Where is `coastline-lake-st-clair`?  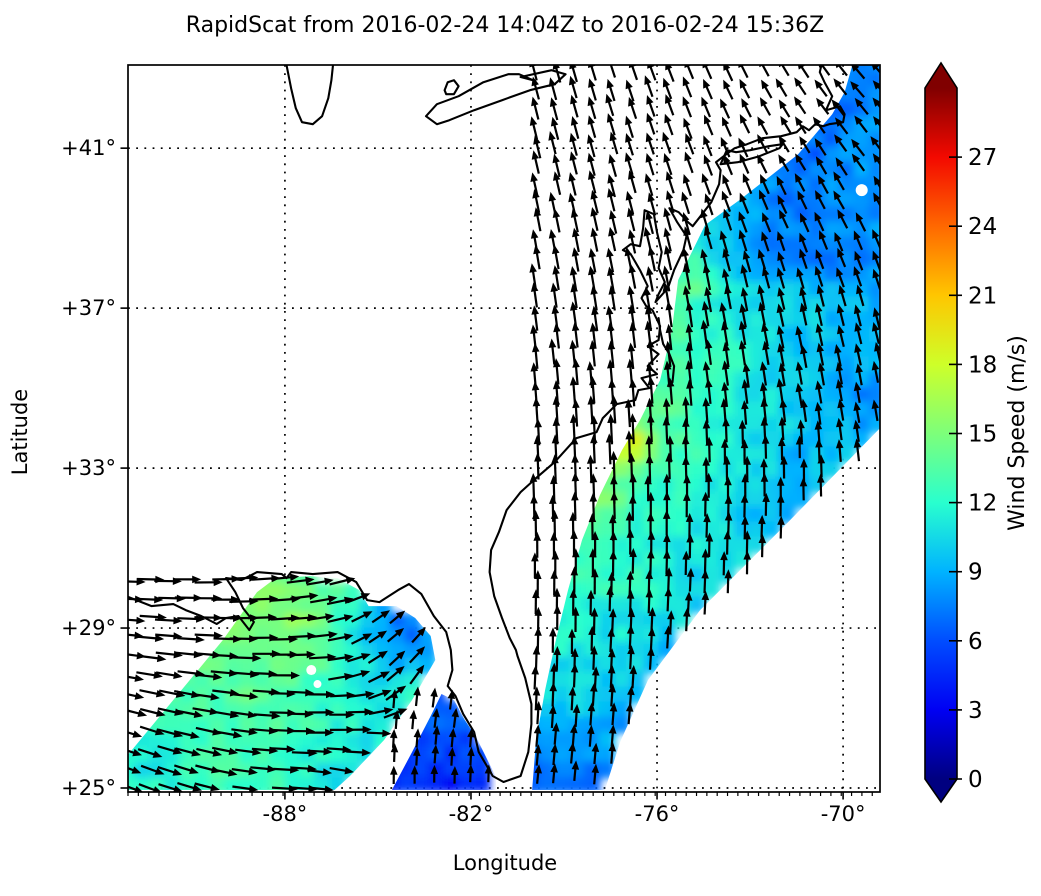 coastline-lake-st-clair is located at coordinates (451, 87).